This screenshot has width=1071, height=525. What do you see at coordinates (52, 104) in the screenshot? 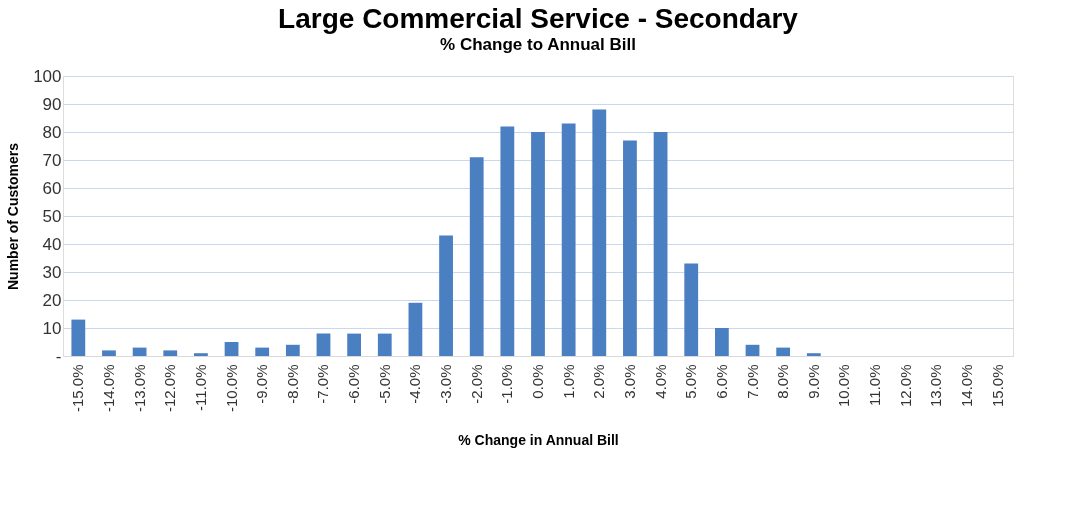
I see `y-tick-label: 90` at bounding box center [52, 104].